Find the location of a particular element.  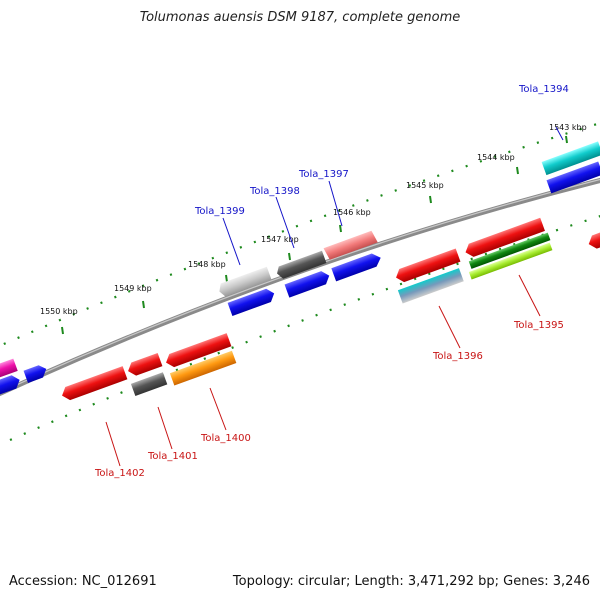

tick-label: 1545 kbp is located at coordinates (425, 185).